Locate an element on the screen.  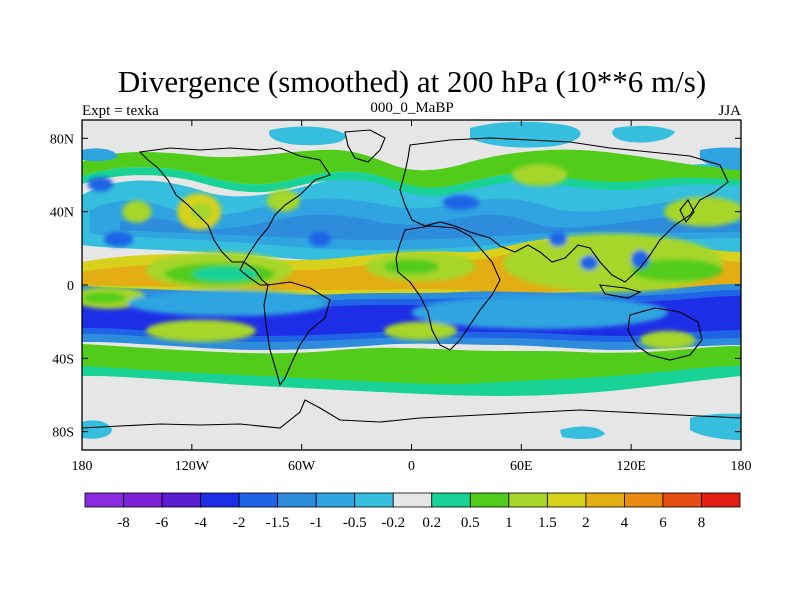
y-tick-label: 40S is located at coordinates (63, 359).